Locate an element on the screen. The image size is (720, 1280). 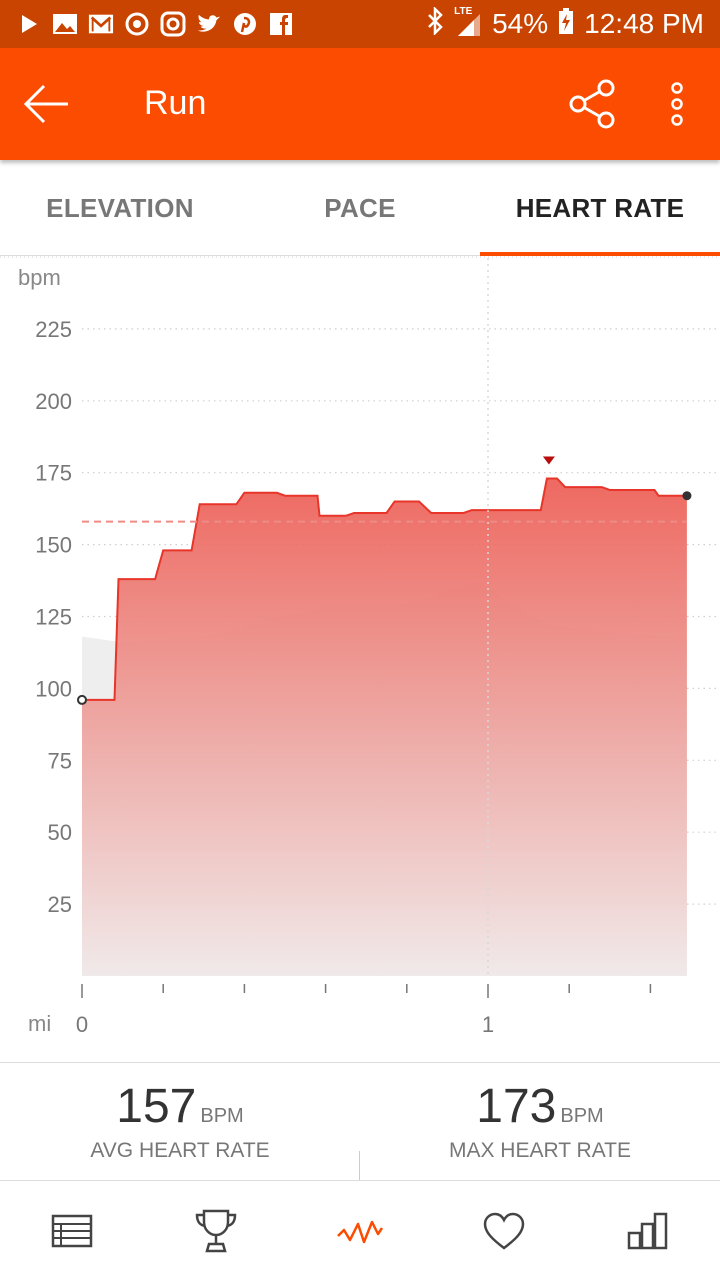
max-heart-rate-value-row: 173 BPM is located at coordinates (540, 1106).